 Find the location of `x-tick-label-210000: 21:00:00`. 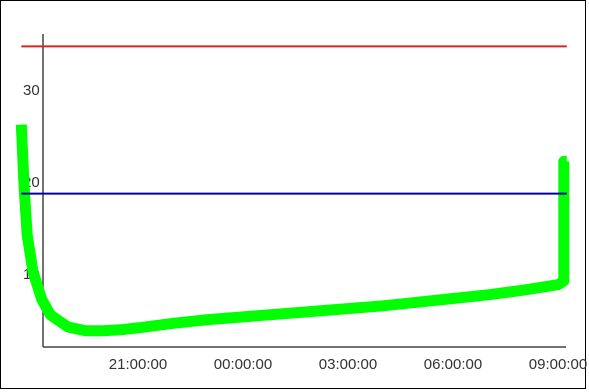

x-tick-label-210000: 21:00:00 is located at coordinates (138, 364).